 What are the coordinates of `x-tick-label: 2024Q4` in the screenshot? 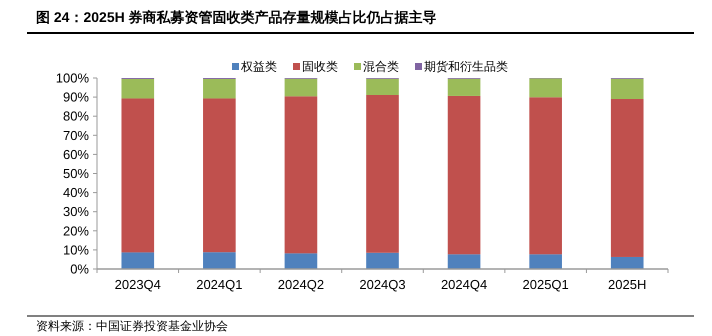 It's located at (464, 284).